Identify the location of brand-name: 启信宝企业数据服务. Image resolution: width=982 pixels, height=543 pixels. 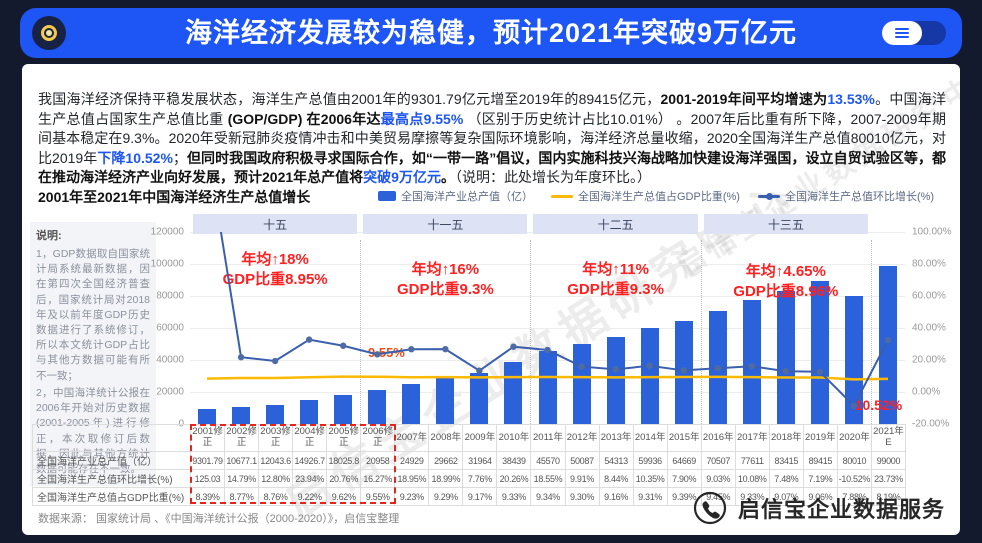
(842, 509).